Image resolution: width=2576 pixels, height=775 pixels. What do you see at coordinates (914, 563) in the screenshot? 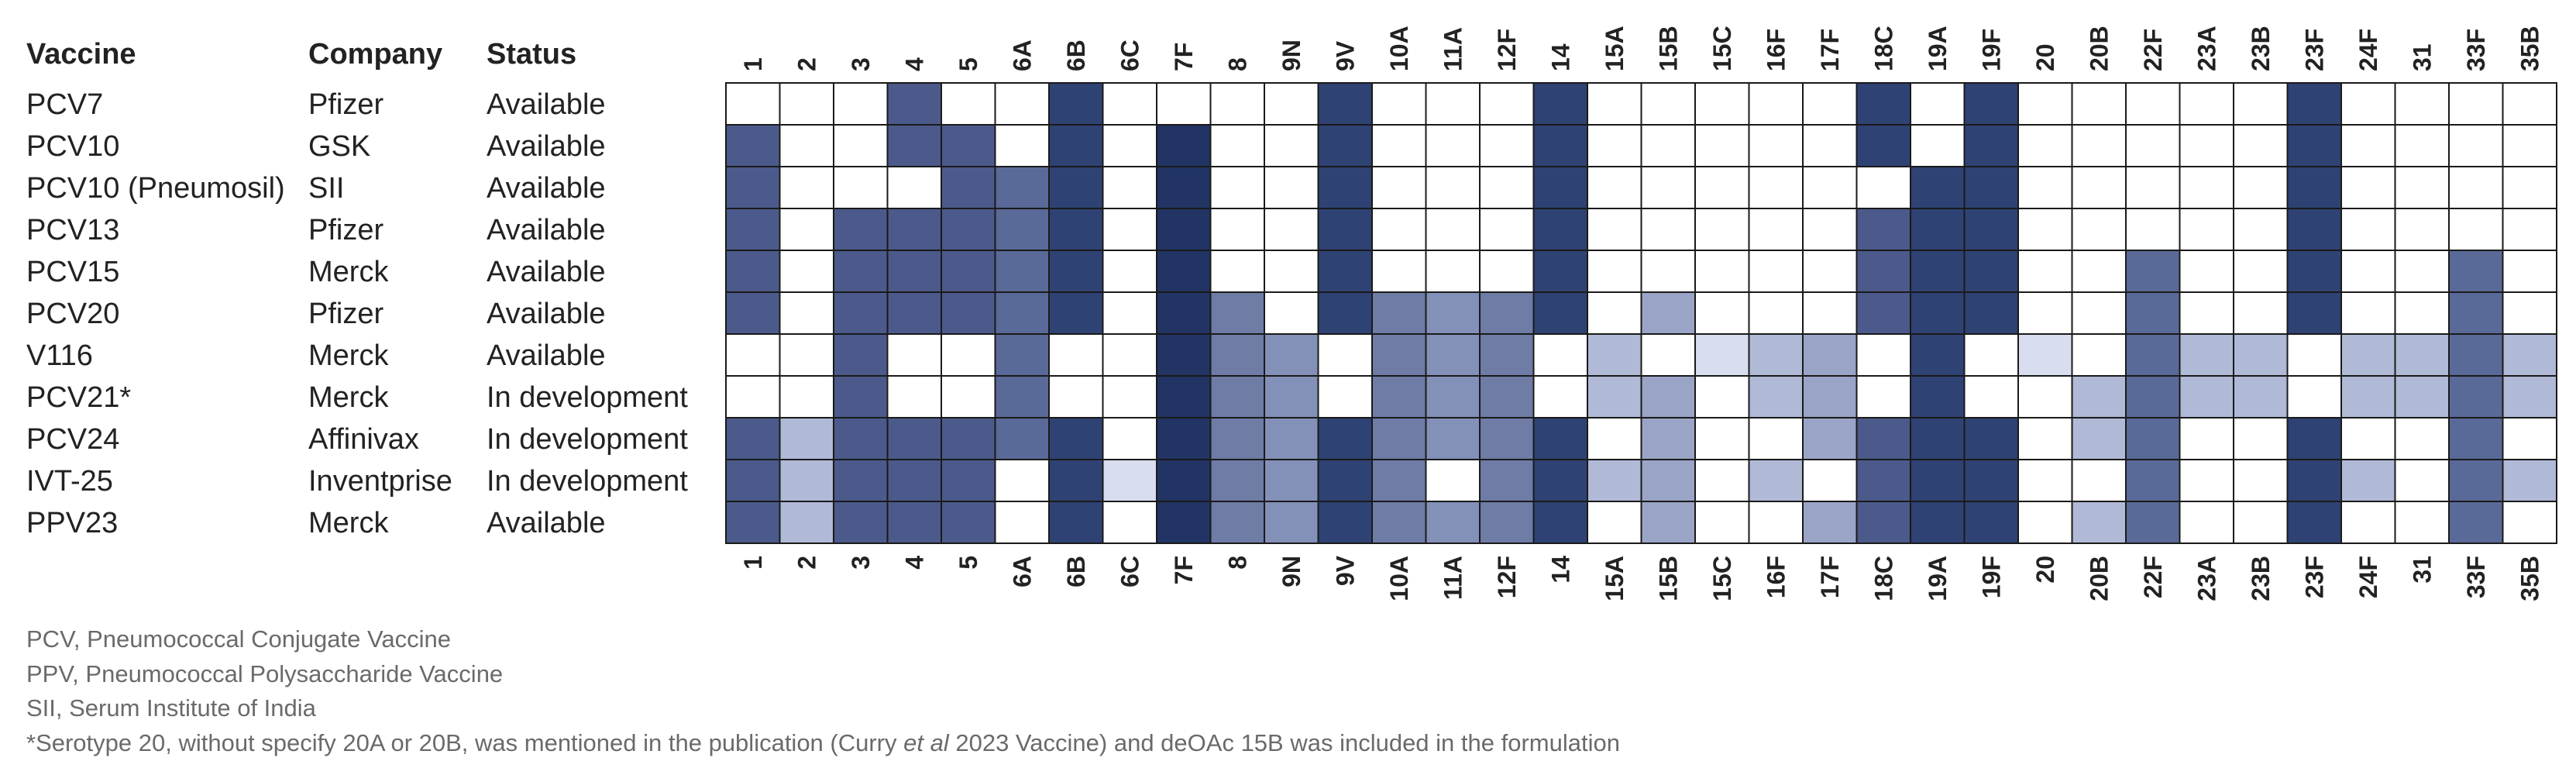
I see `serotype-label-bottom: 4` at bounding box center [914, 563].